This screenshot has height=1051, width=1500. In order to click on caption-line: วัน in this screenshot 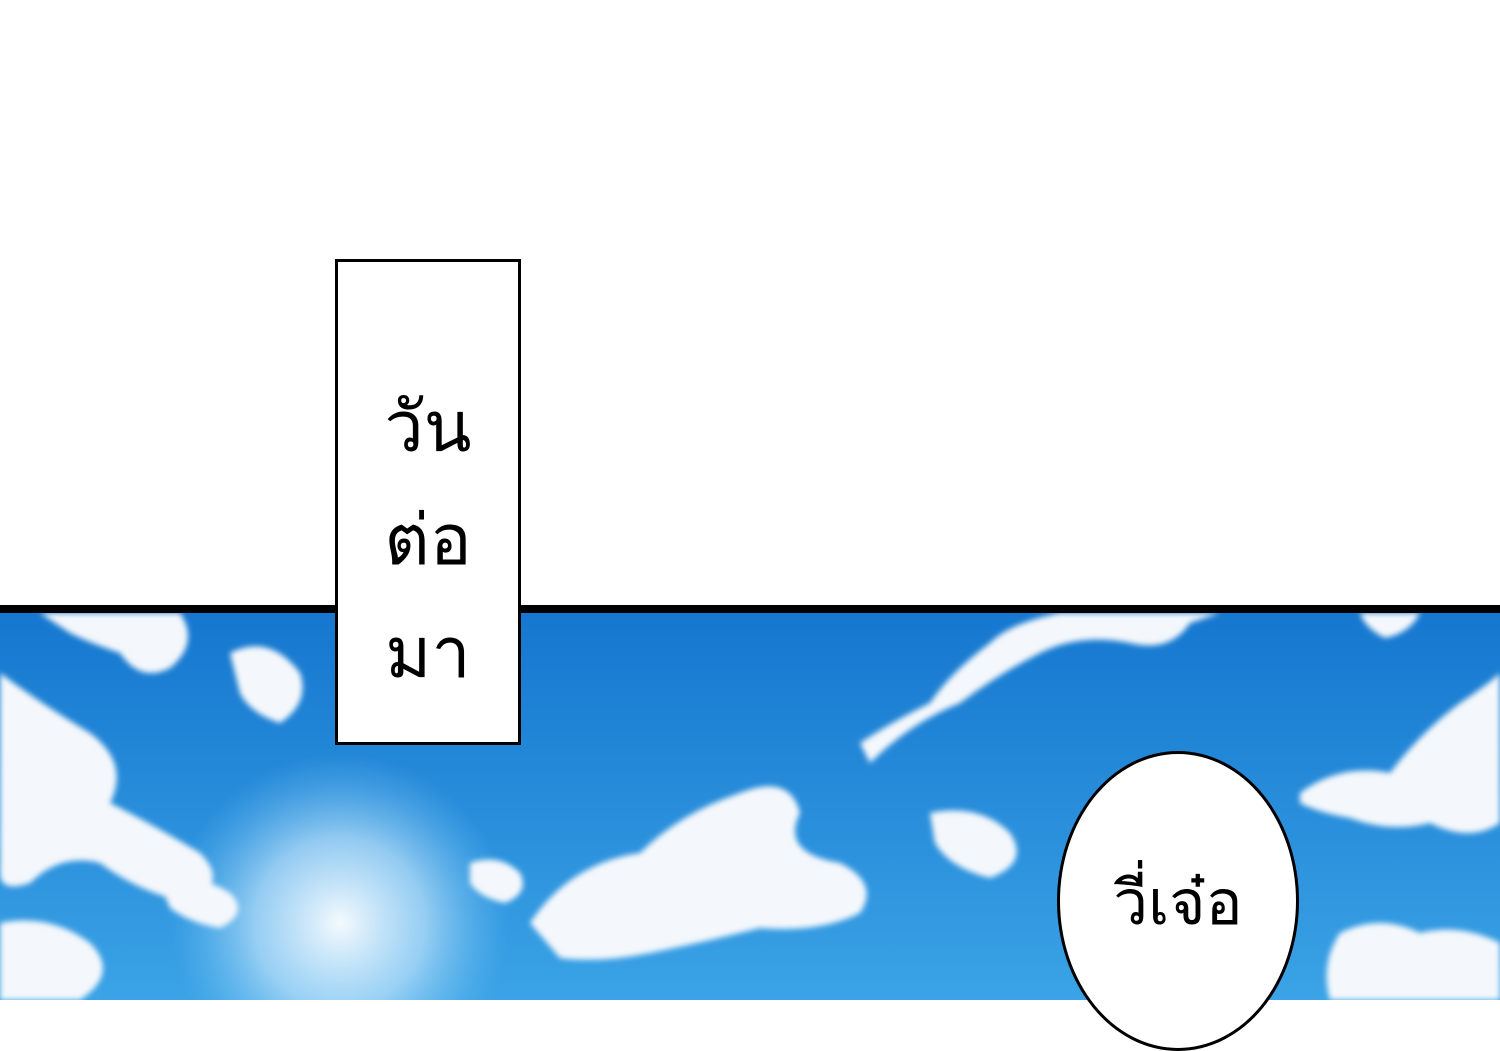, I will do `click(428, 427)`.